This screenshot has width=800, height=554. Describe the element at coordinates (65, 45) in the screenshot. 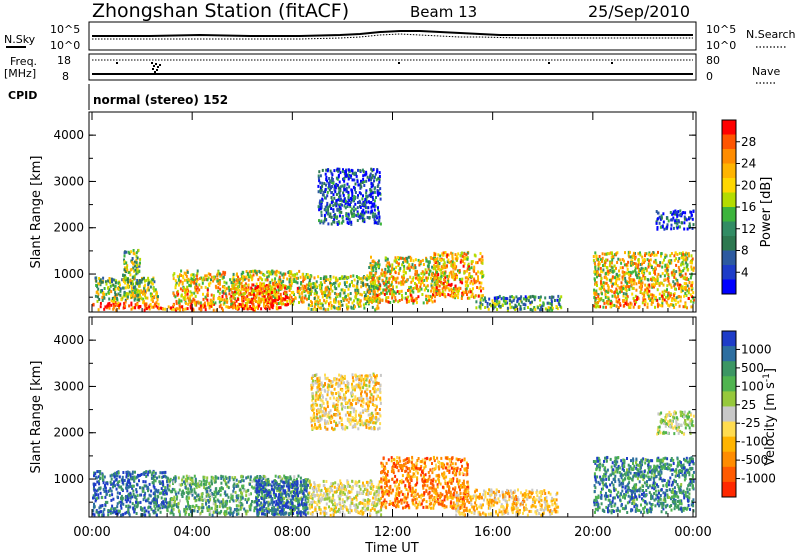

I see `nsky-tick-bottom: 10^0` at that location.